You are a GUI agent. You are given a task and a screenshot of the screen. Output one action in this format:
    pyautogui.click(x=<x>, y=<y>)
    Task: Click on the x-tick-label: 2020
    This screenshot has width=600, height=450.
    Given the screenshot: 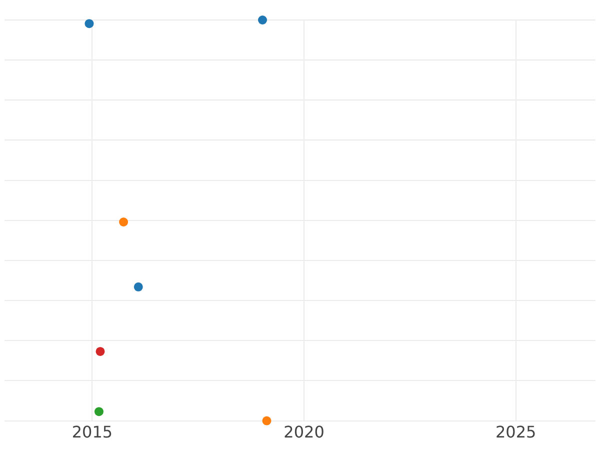 What is the action you would take?
    pyautogui.click(x=304, y=432)
    